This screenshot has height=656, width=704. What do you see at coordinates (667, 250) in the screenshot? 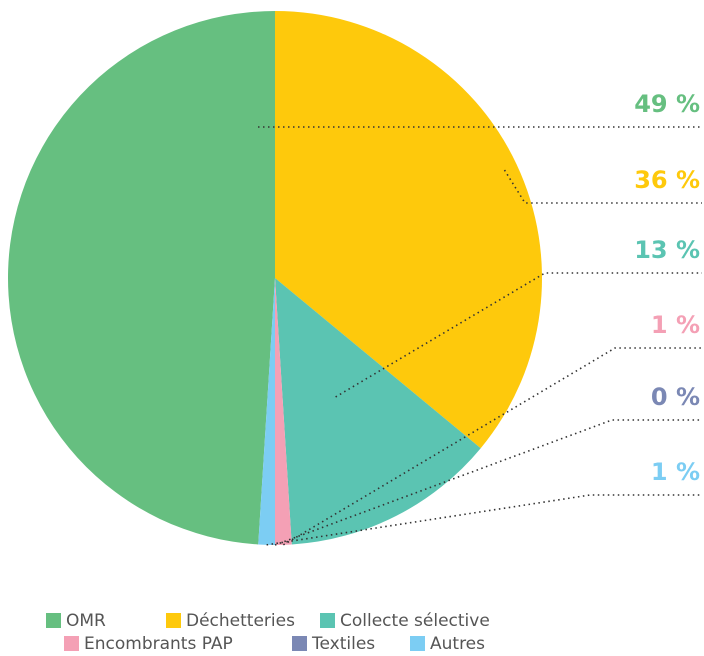
I see `value-label: 13 %` at bounding box center [667, 250].